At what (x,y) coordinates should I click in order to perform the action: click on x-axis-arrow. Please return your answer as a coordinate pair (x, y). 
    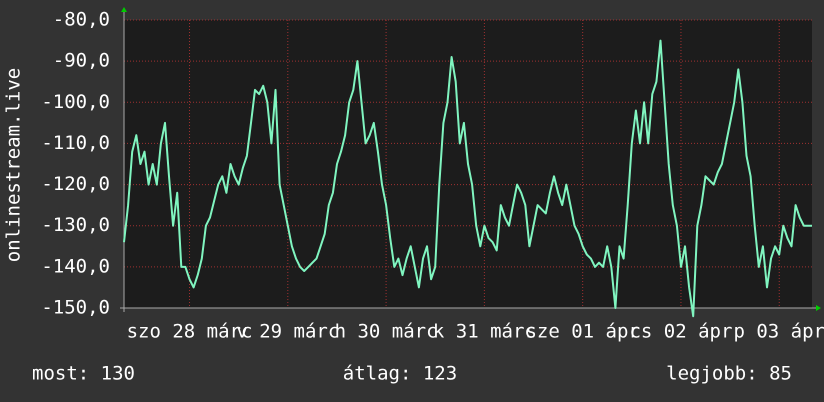
    Looking at the image, I should click on (818, 308).